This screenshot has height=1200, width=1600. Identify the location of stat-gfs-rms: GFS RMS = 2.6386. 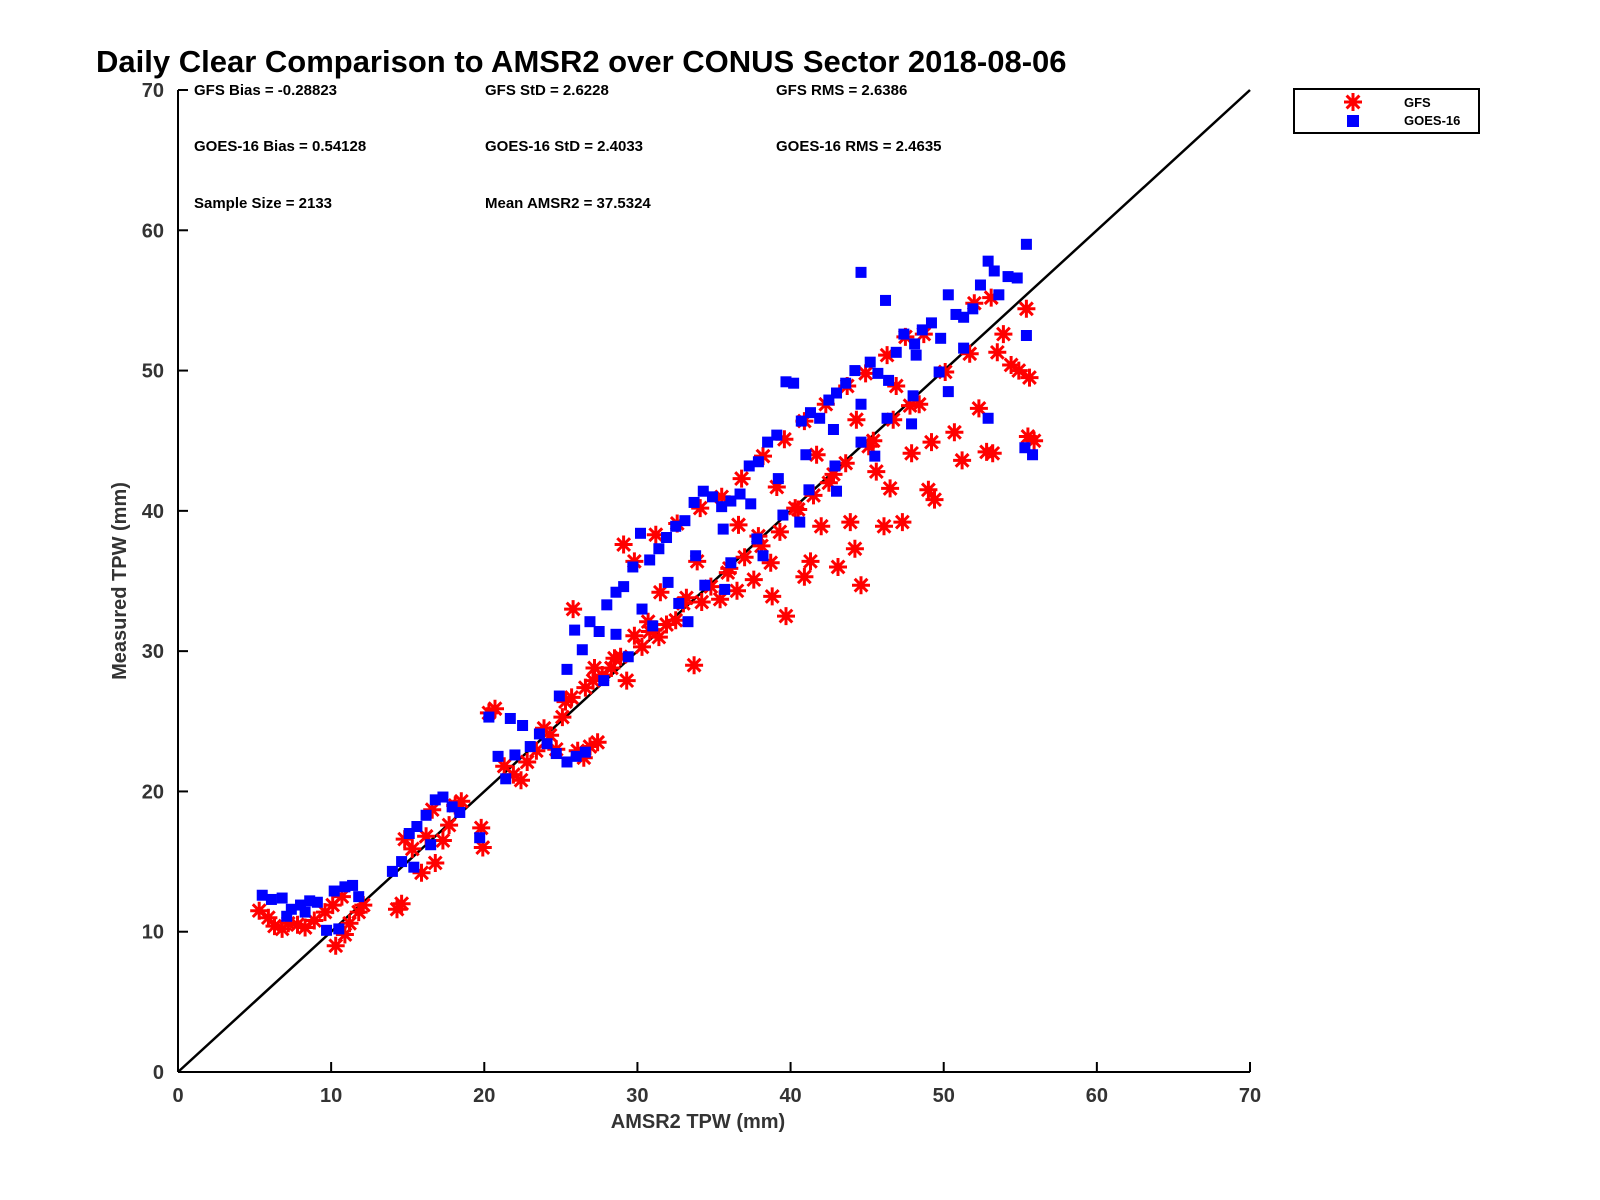
(841, 90).